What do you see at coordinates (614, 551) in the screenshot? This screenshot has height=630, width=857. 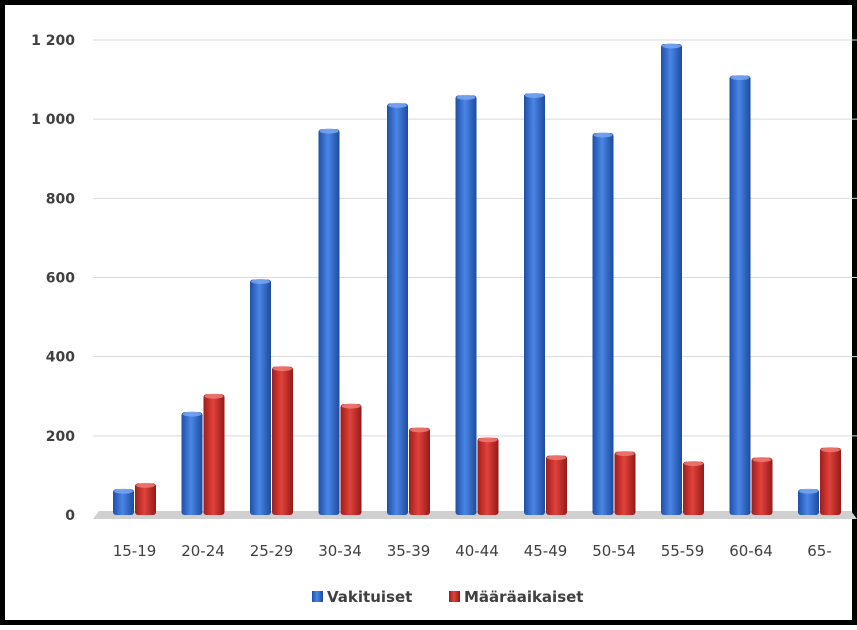 I see `x-tick-label: 50-54` at bounding box center [614, 551].